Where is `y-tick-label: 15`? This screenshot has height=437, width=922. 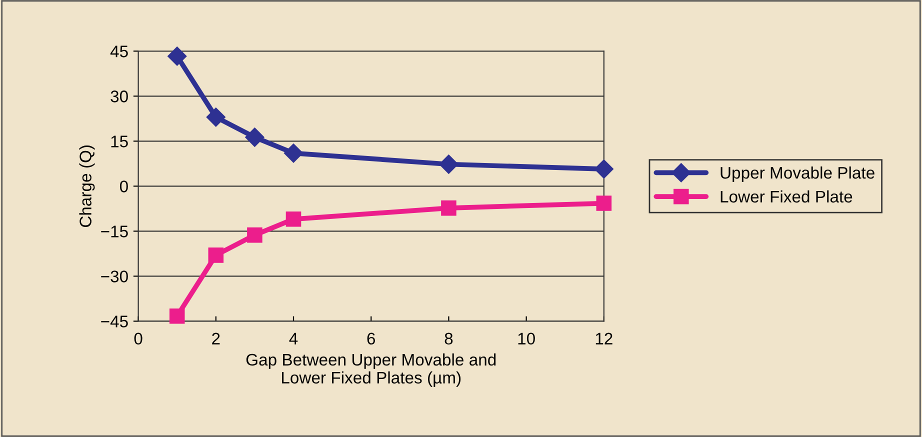
y-tick-label: 15 is located at coordinates (119, 142).